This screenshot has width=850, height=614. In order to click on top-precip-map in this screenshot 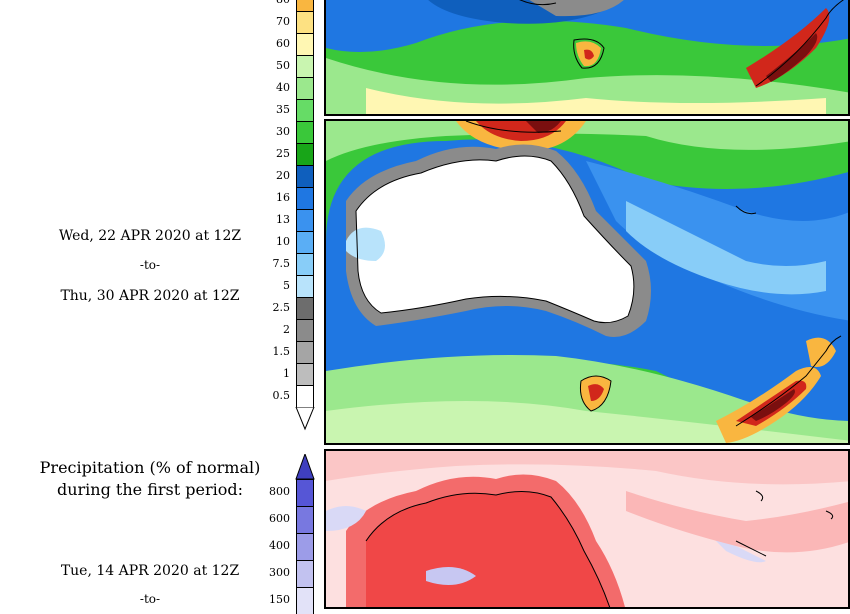, I will do `click(587, 57)`.